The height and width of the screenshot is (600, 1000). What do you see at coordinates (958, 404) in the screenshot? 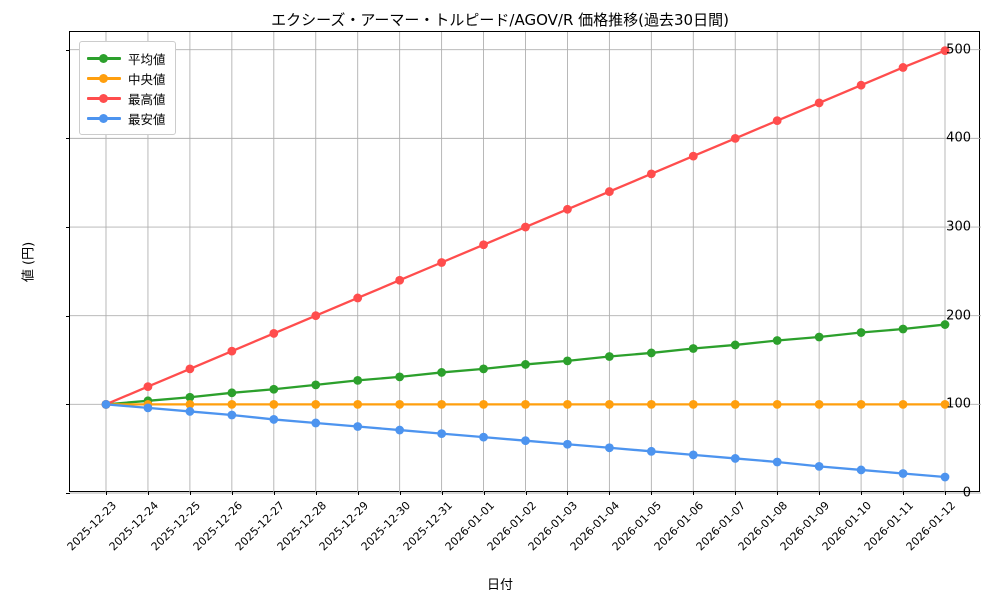
I see `y-tick-label: 100` at bounding box center [958, 404].